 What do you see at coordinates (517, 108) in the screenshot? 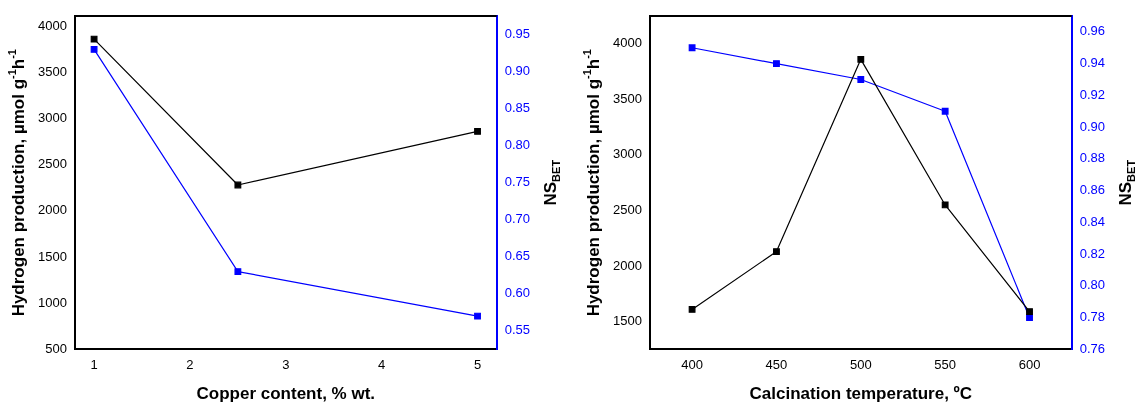
I see `y2-tick-label: 0.85` at bounding box center [517, 108].